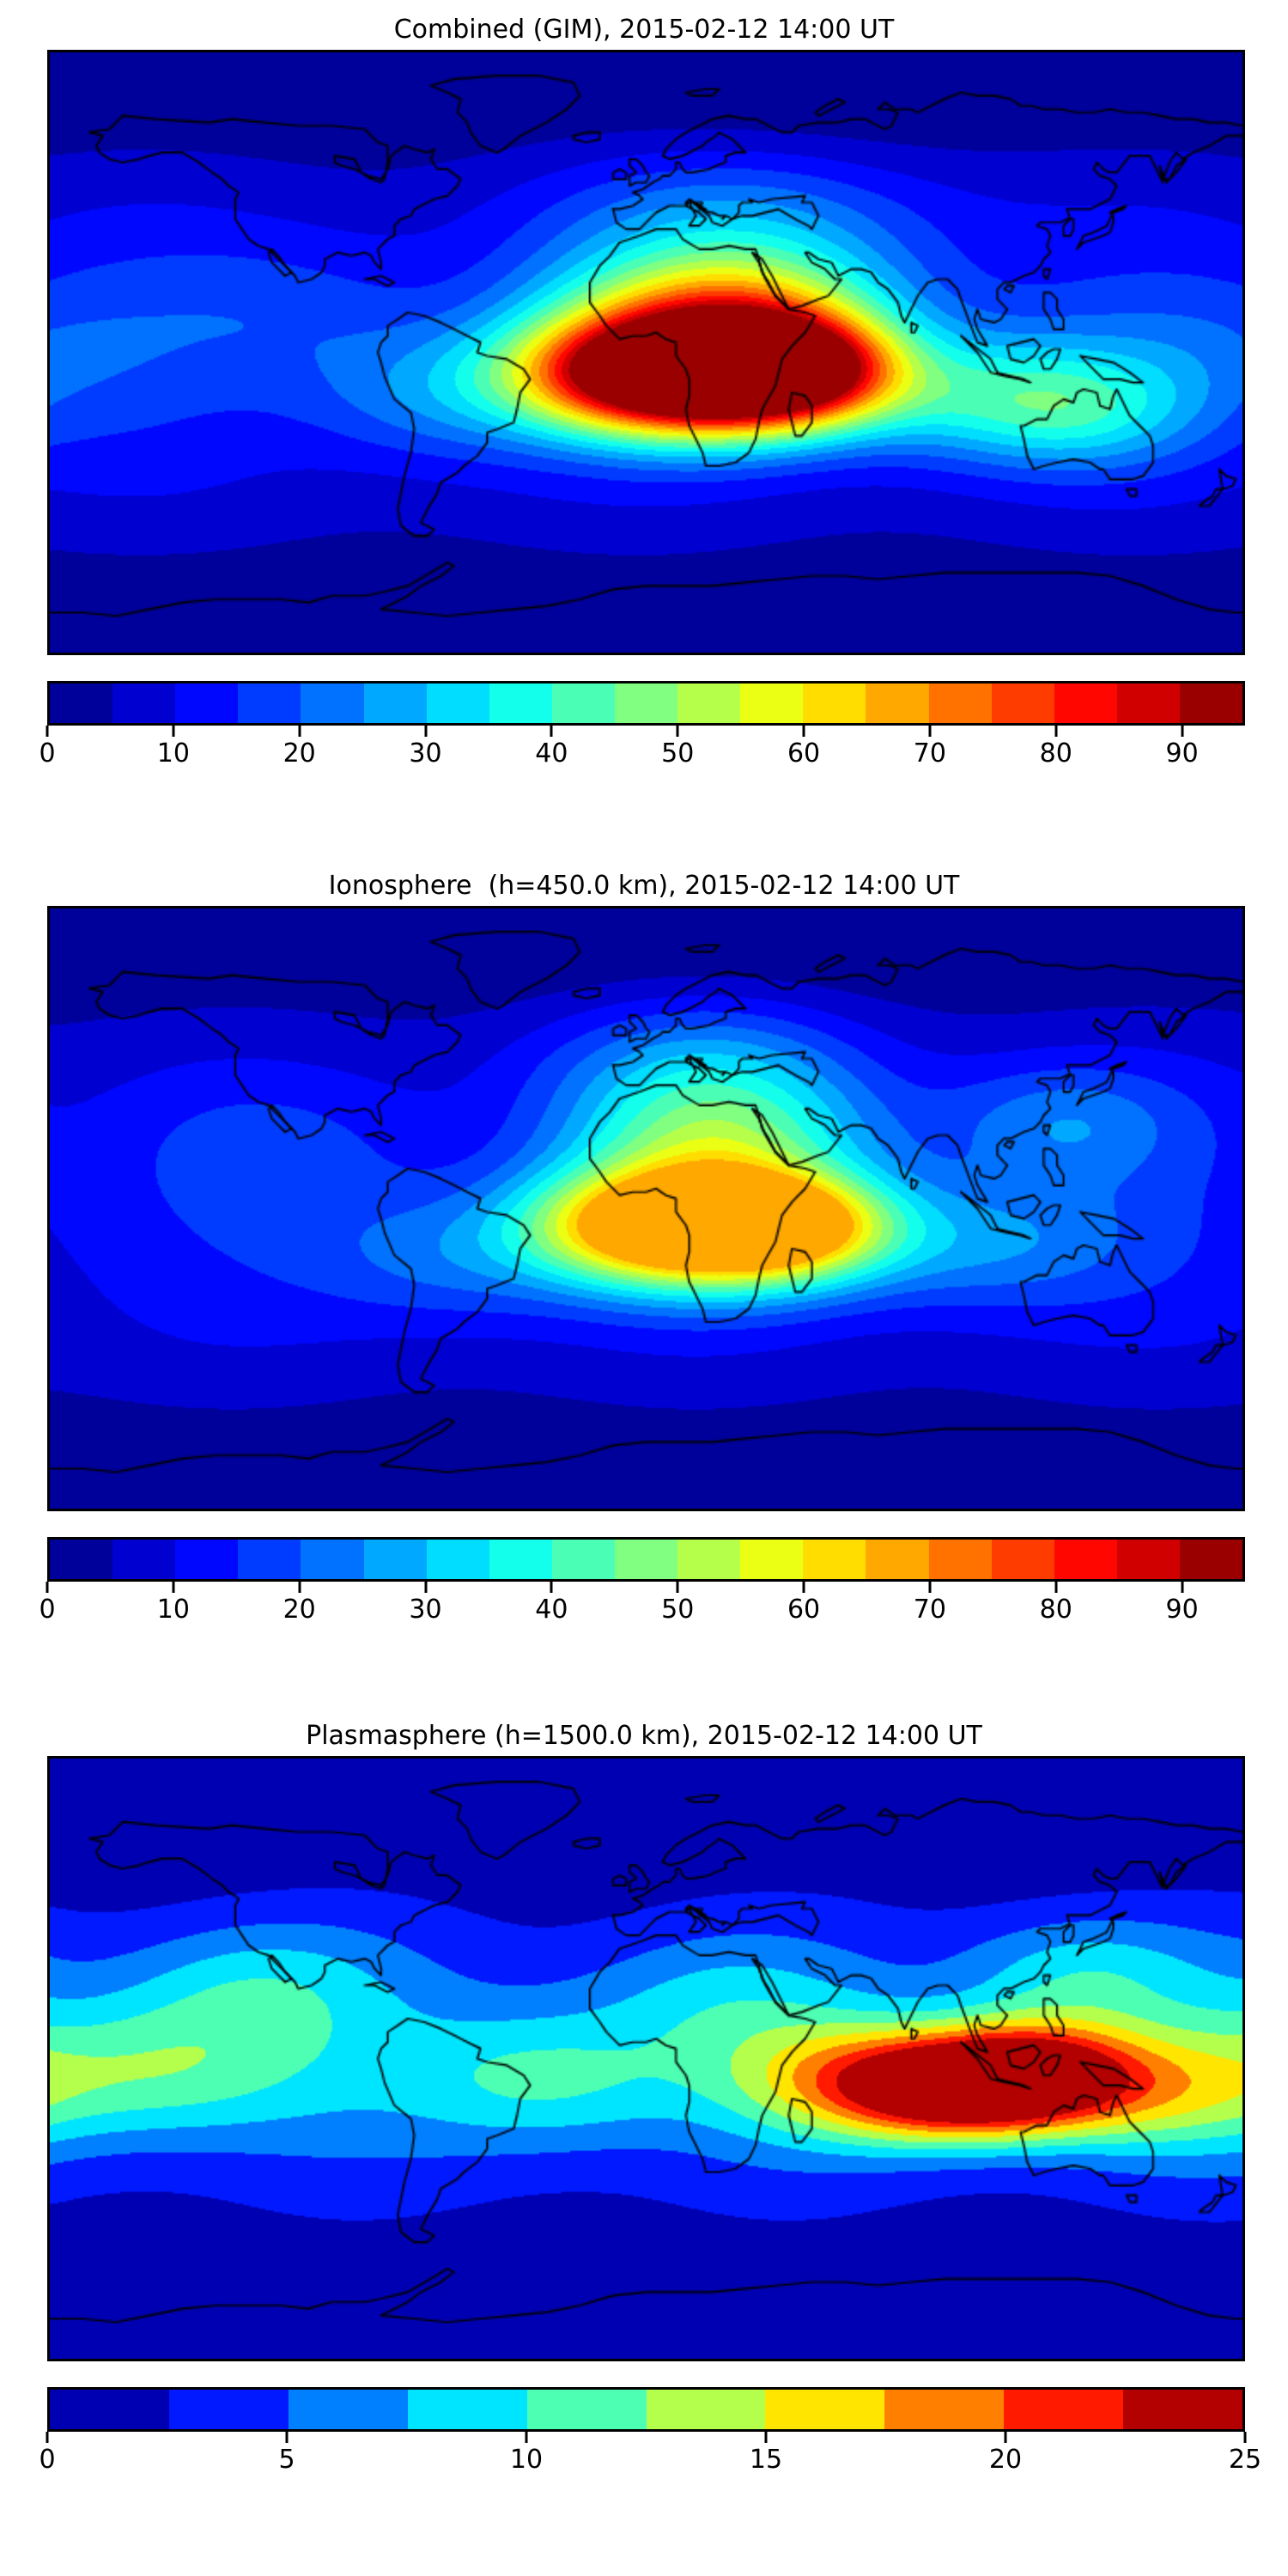 Image resolution: width=1288 pixels, height=2576 pixels. Describe the element at coordinates (766, 2460) in the screenshot. I see `colorbar-tick-label: 15` at that location.